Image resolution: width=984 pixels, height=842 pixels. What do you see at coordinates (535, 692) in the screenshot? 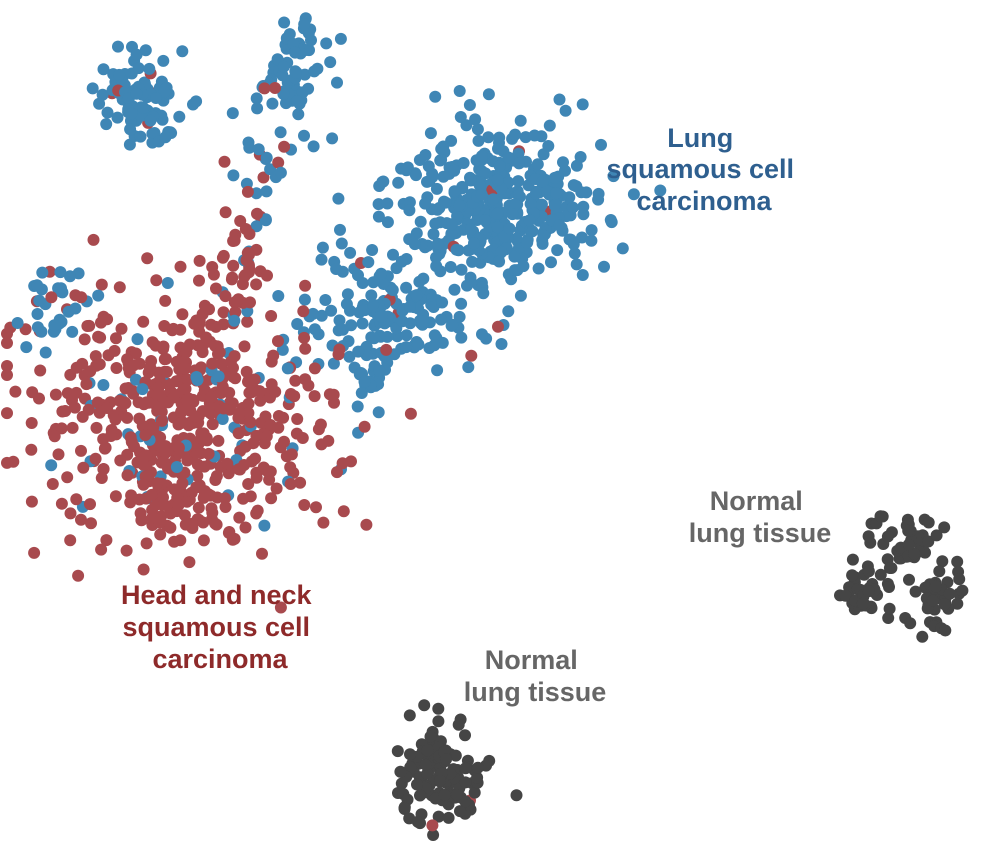
I see `label-normal-bottom-line-2: lung tissue` at bounding box center [535, 692].